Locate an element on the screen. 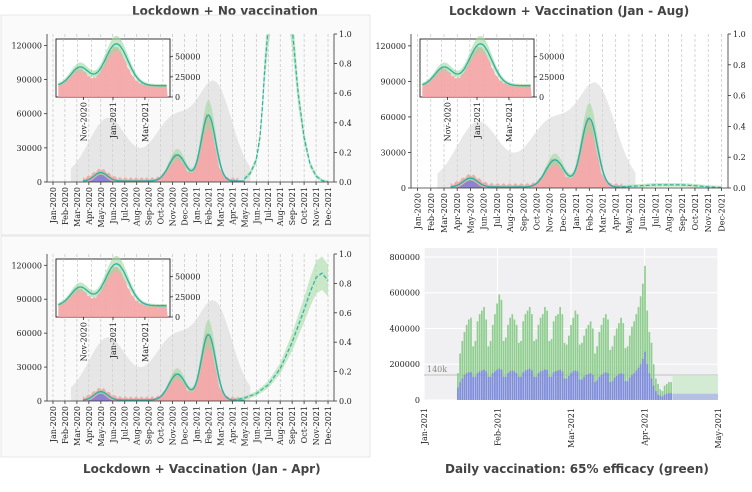  p2-x-tick-label: Nov-2021 is located at coordinates (708, 212).